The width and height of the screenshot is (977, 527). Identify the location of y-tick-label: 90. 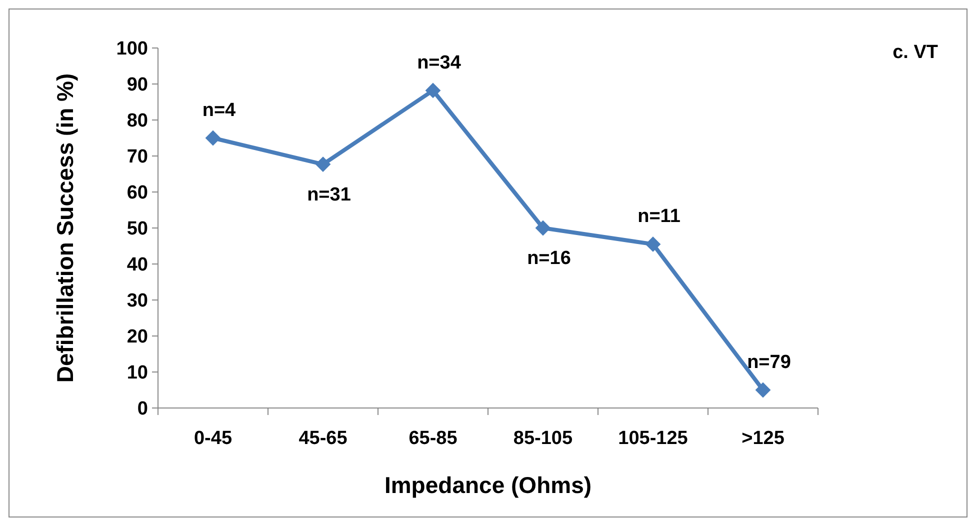
(137, 85).